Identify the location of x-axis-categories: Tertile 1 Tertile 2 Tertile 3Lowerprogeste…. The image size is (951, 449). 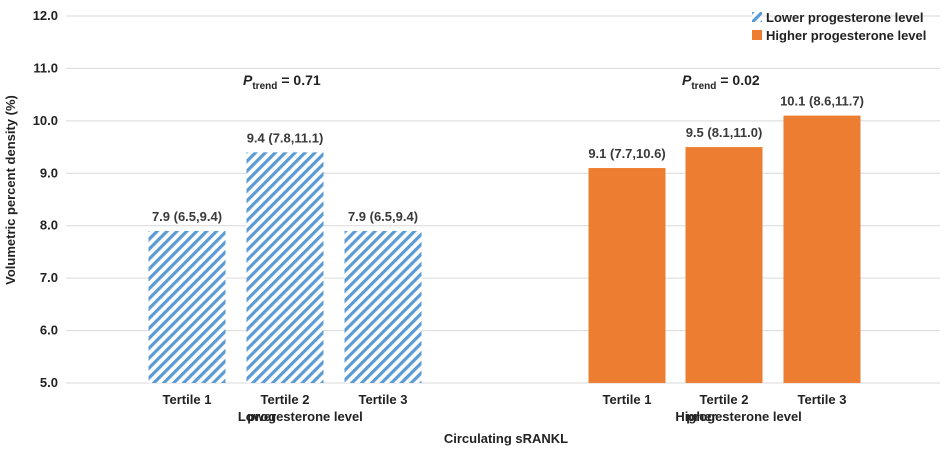
(505, 408).